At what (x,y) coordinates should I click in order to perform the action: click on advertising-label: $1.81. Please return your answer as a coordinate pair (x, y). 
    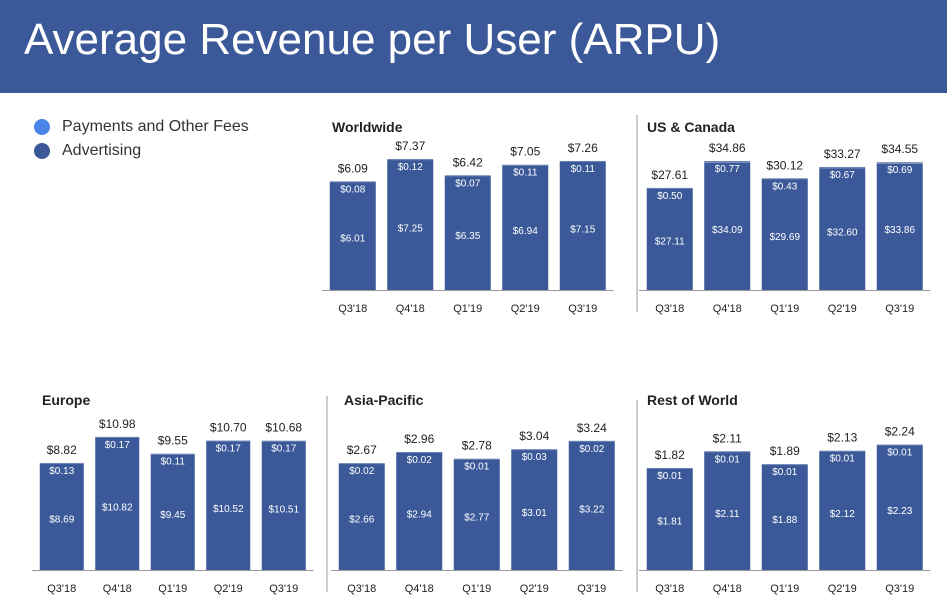
    Looking at the image, I should click on (669, 522).